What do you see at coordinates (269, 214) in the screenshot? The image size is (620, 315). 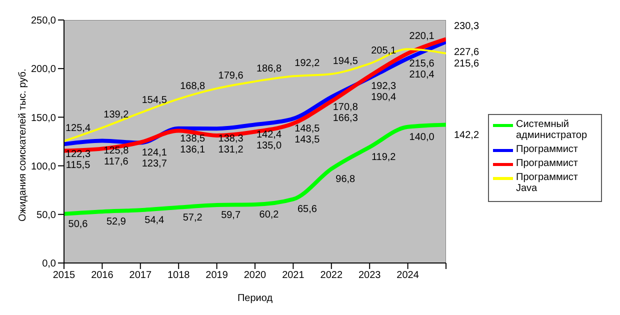 I see `data-label: 60,2` at bounding box center [269, 214].